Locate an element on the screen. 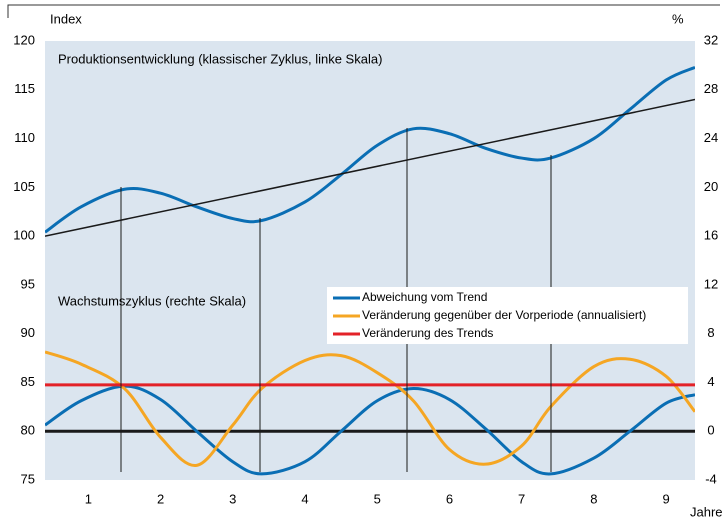  x-tick-label: 8 is located at coordinates (593, 498).